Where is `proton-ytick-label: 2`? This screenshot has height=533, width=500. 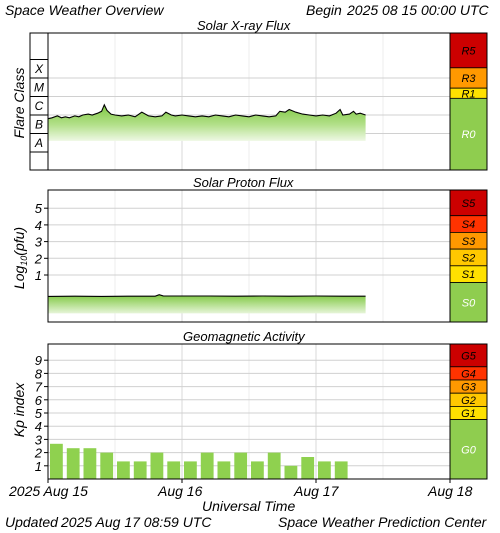 proton-ytick-label: 2 is located at coordinates (38, 258).